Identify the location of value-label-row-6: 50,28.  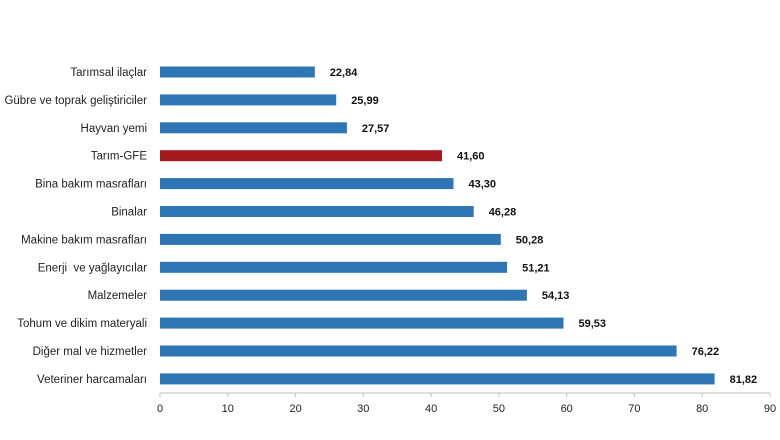
(530, 240).